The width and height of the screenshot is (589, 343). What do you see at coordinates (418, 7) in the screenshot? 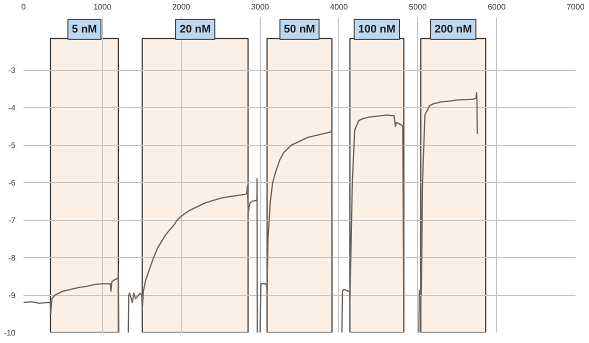
I see `x-tick-label: 5000` at bounding box center [418, 7].